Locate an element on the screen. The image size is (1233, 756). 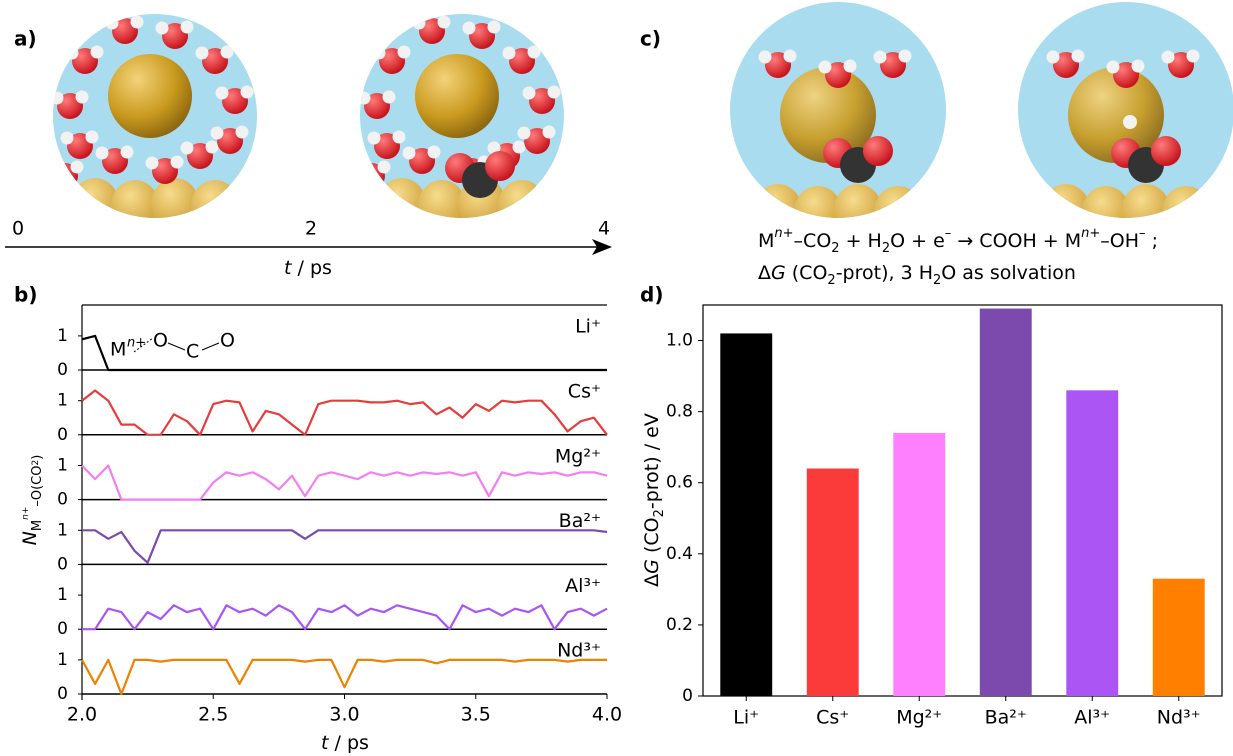
inset-atom: C is located at coordinates (192, 352).